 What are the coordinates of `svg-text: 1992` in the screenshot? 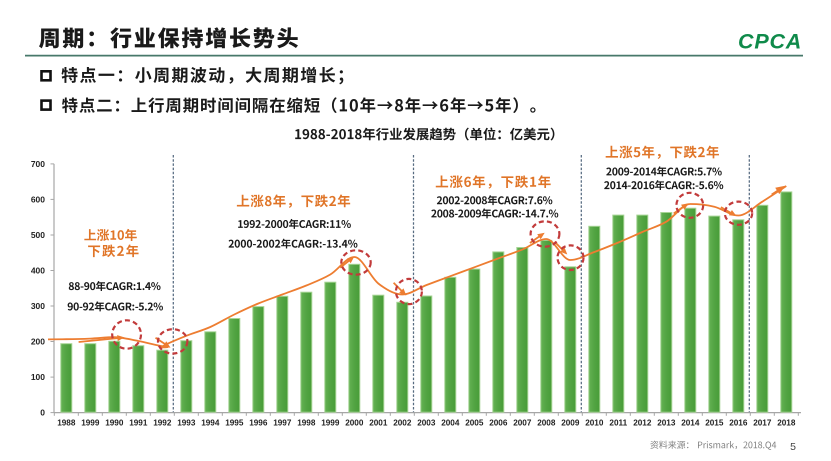 It's located at (162, 422).